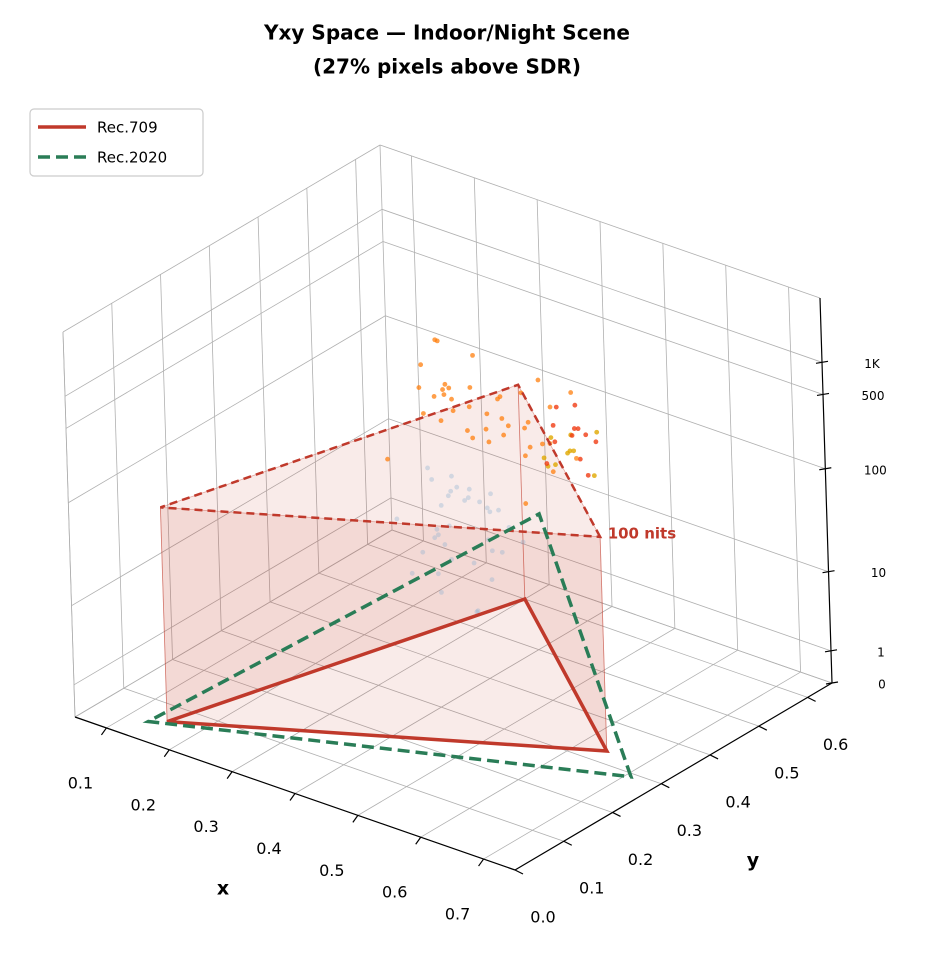 The height and width of the screenshot is (971, 935). Describe the element at coordinates (882, 685) in the screenshot. I see `z-tick-label: 0` at that location.